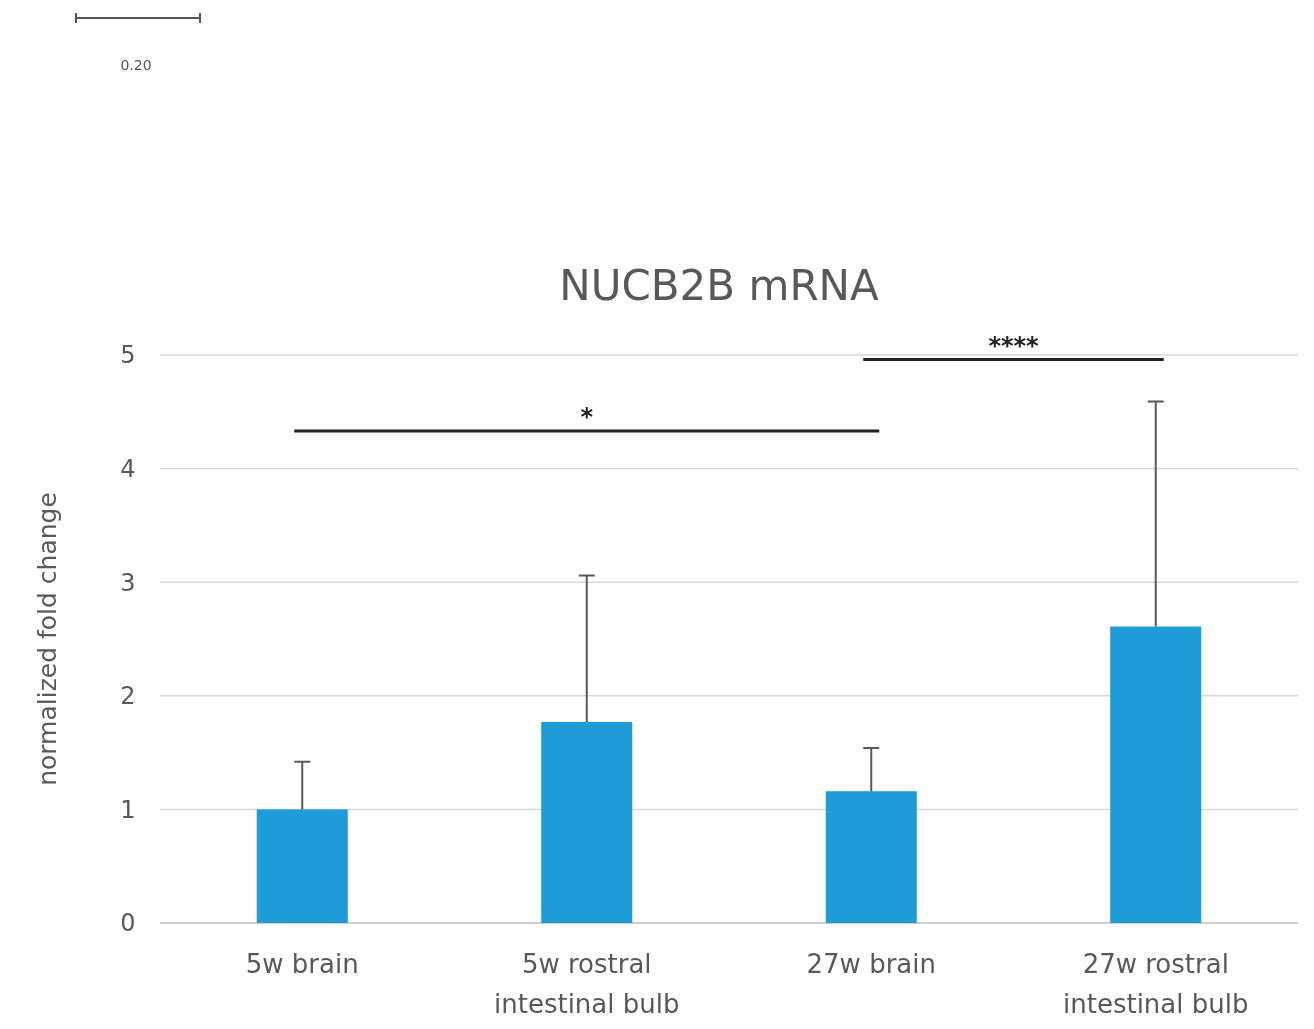  What do you see at coordinates (128, 582) in the screenshot?
I see `y-tick-label: 3` at bounding box center [128, 582].